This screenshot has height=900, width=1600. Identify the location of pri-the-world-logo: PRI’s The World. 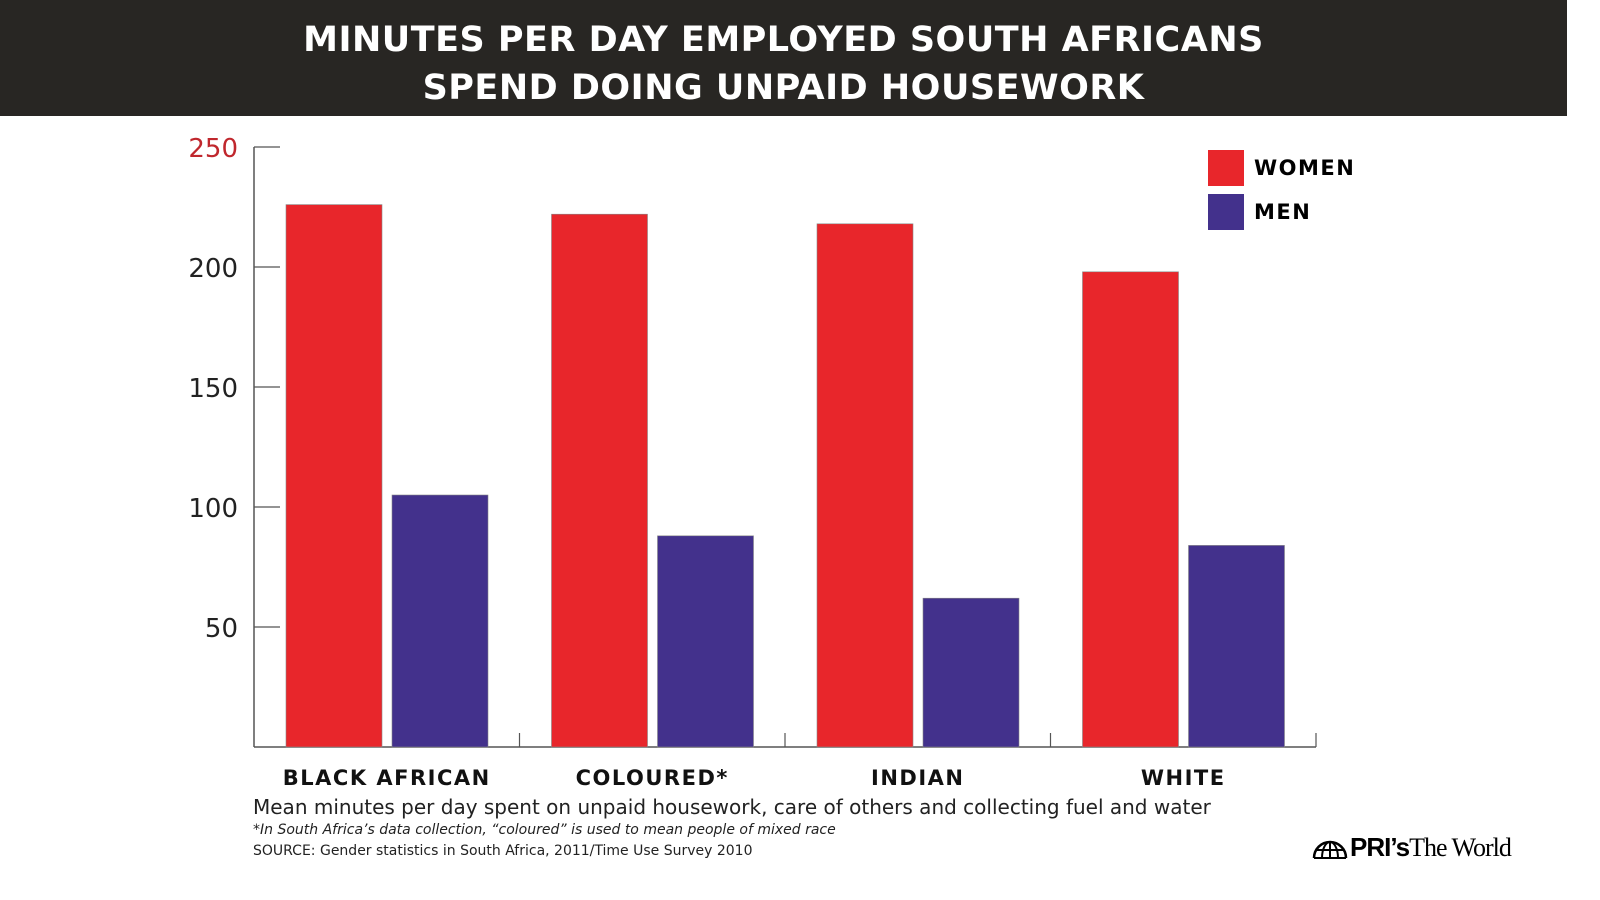
(1411, 847).